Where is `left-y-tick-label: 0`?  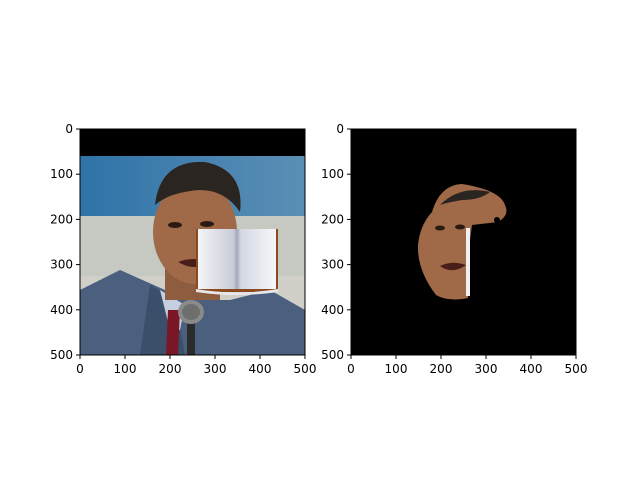
left-y-tick-label: 0 is located at coordinates (69, 129).